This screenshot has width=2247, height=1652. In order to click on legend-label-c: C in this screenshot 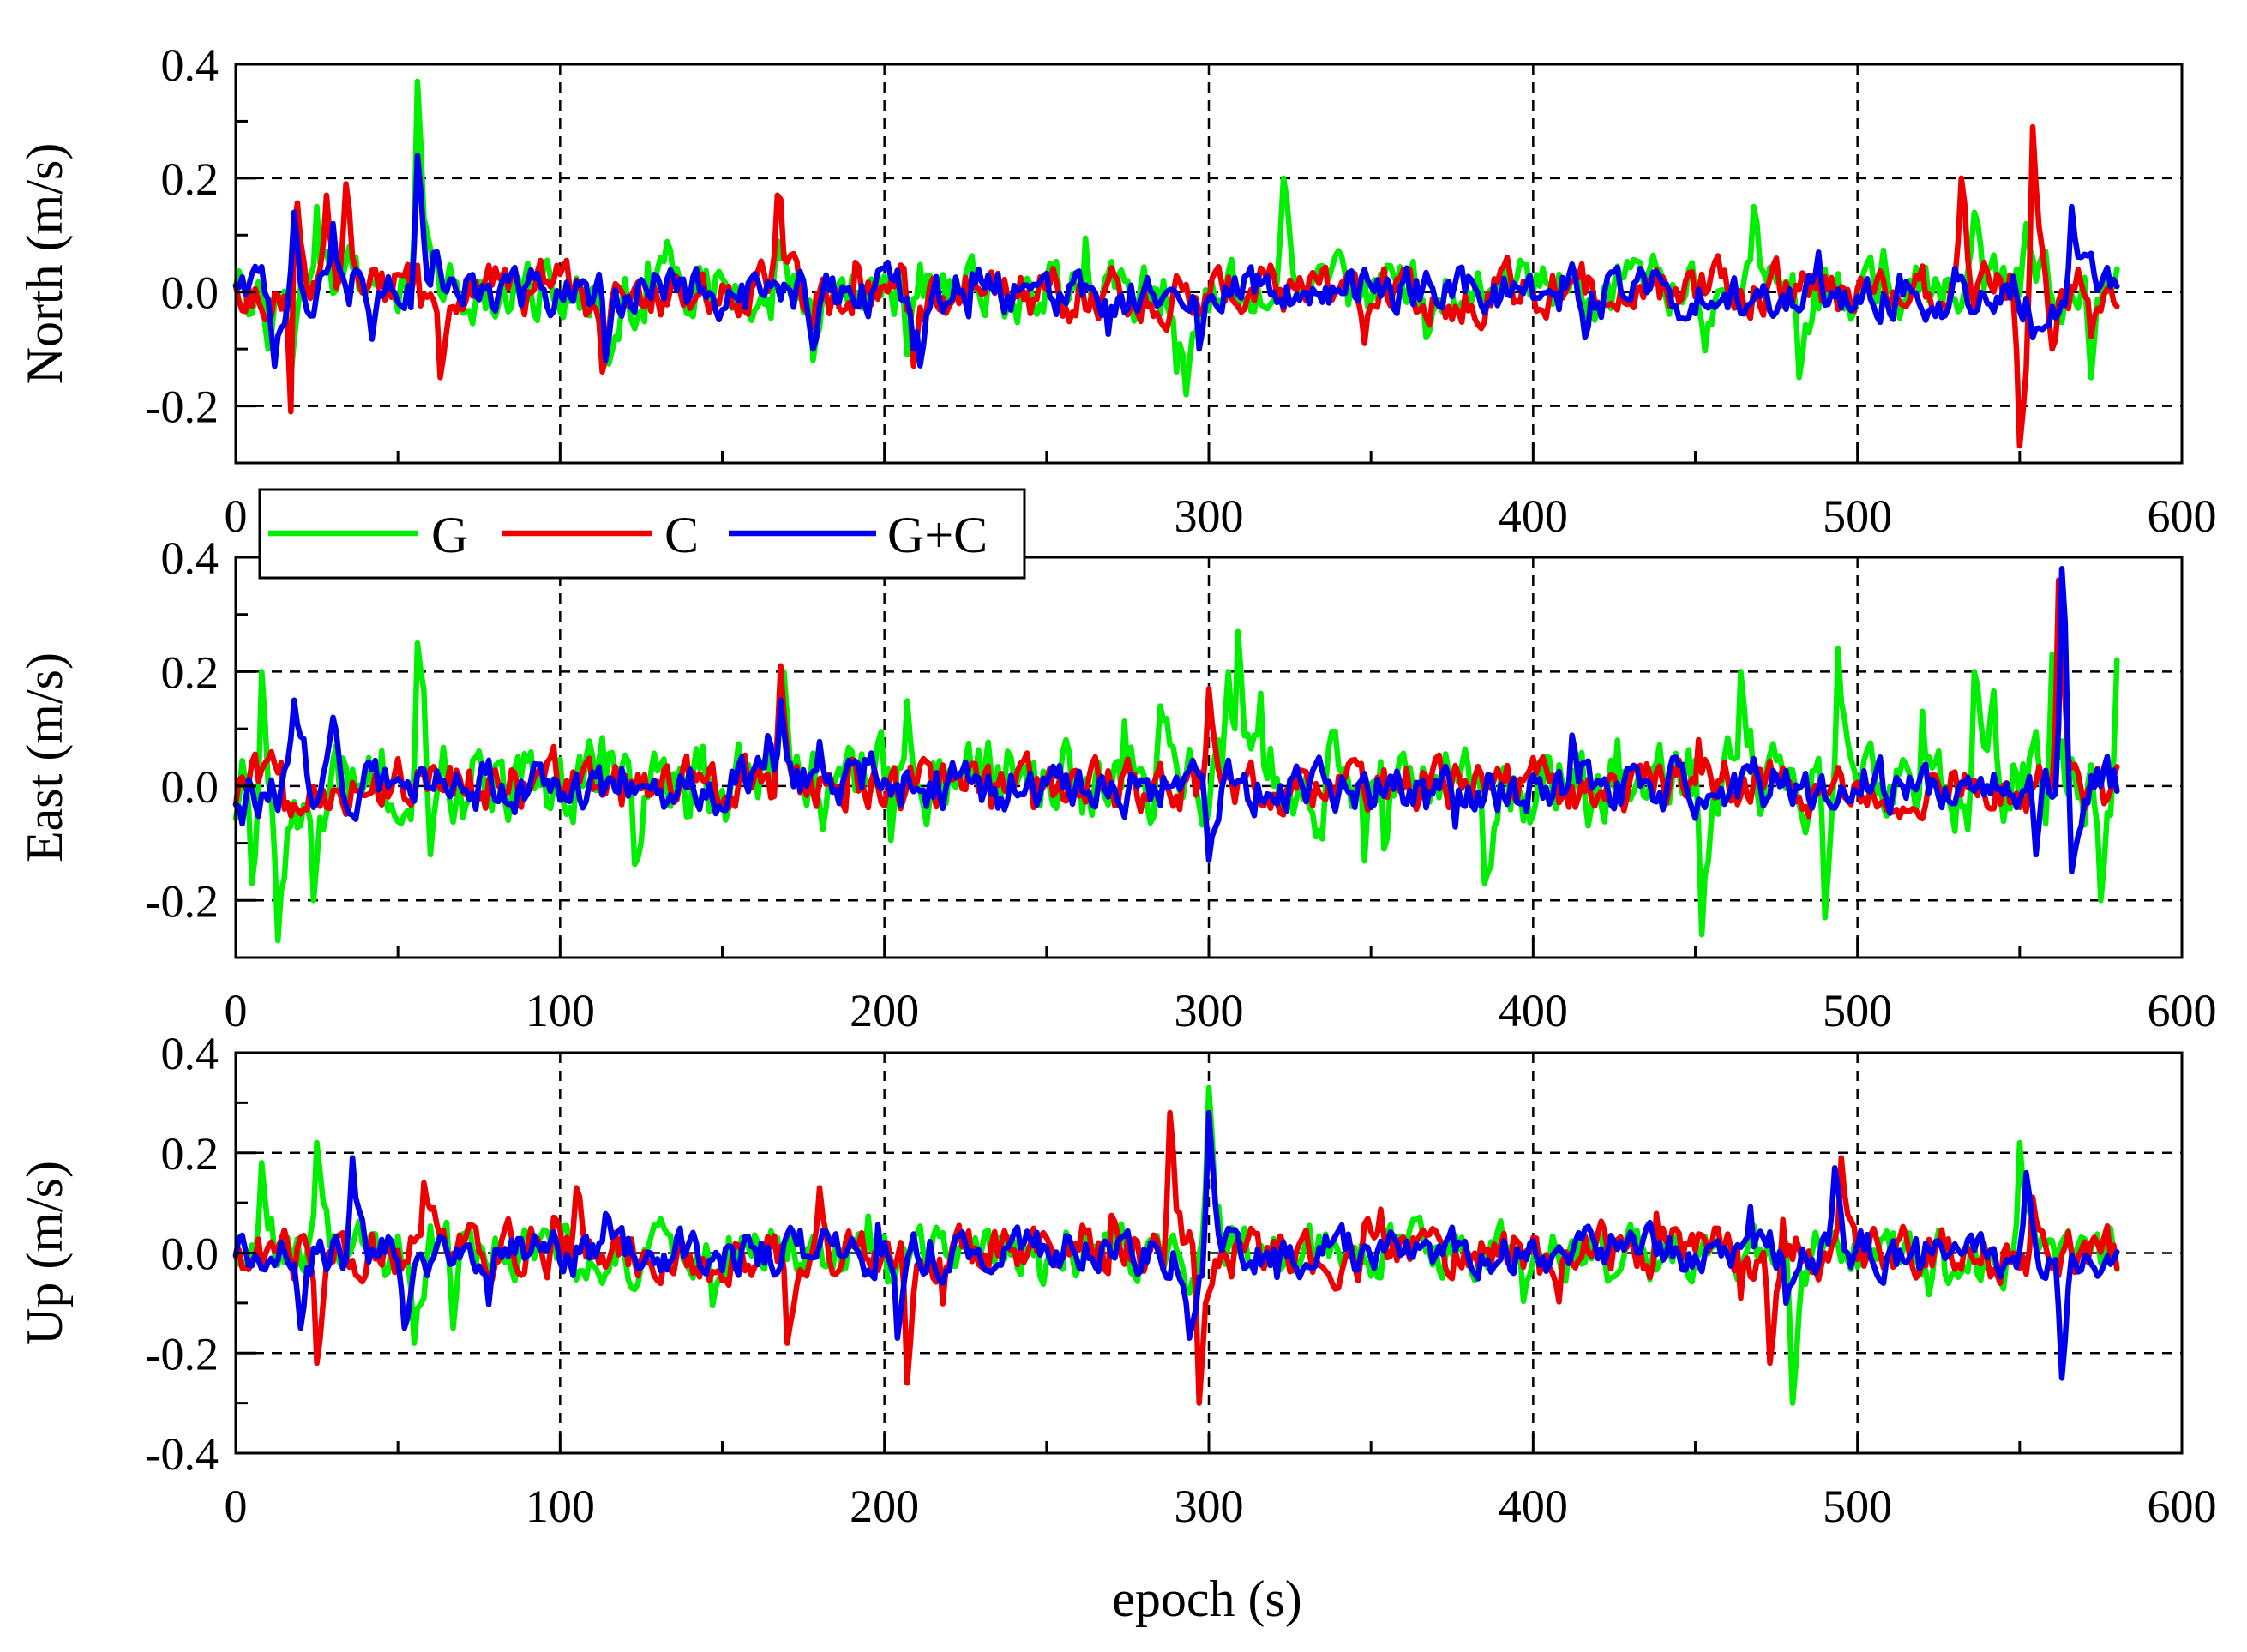, I will do `click(681, 535)`.